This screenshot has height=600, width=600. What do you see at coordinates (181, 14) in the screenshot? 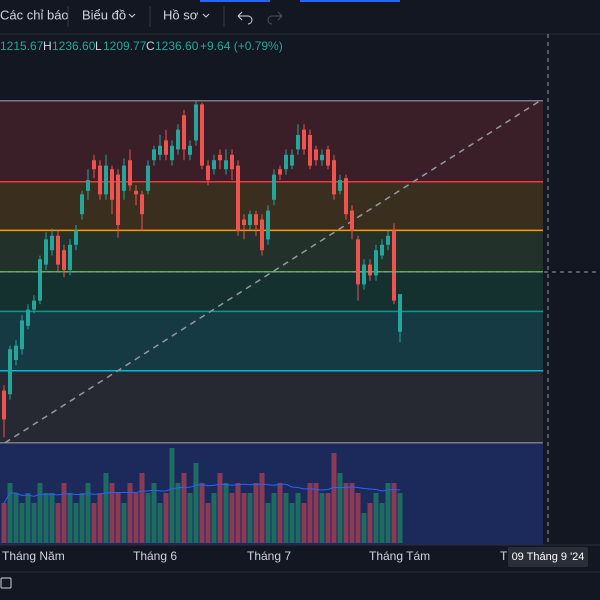
I see `profile-button: Hồ sơ` at bounding box center [181, 14].